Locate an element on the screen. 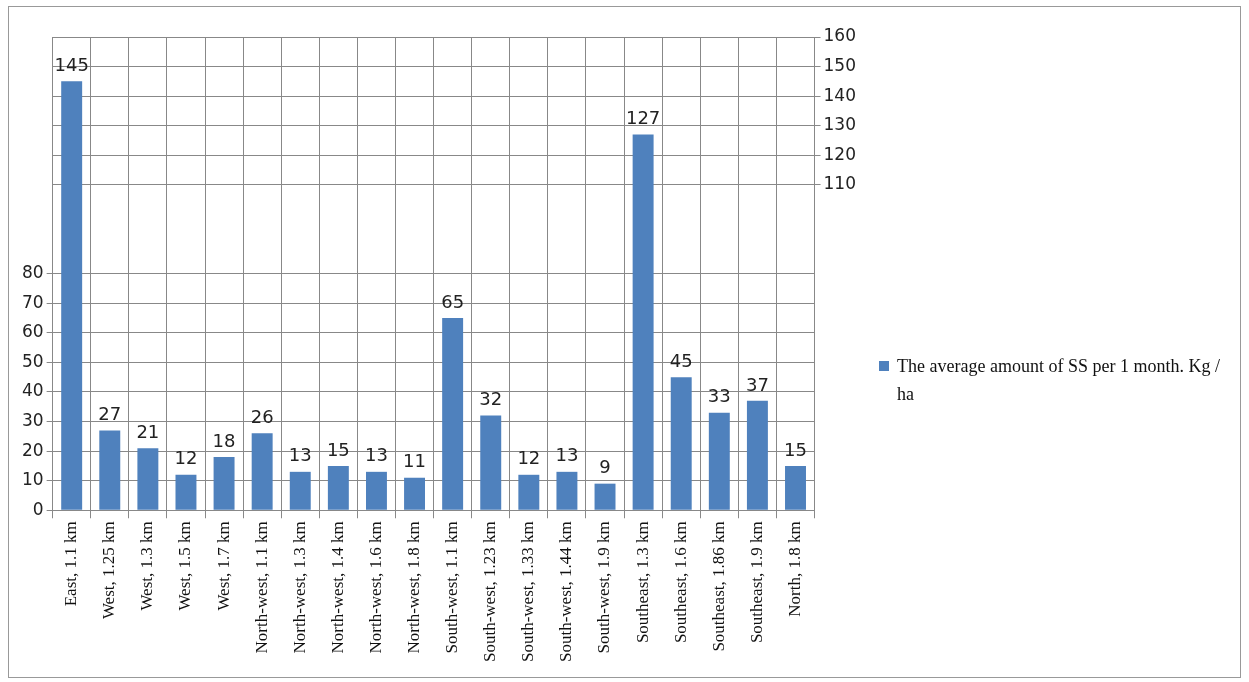 The height and width of the screenshot is (682, 1249). y-tick-label: 20 is located at coordinates (32, 449).